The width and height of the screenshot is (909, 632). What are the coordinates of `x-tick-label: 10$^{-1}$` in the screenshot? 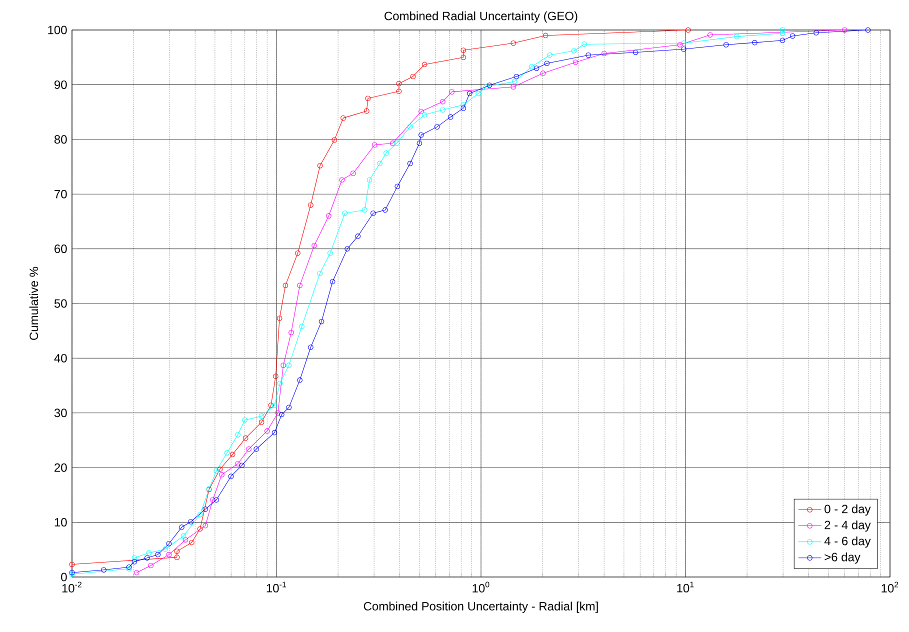 It's located at (276, 587).